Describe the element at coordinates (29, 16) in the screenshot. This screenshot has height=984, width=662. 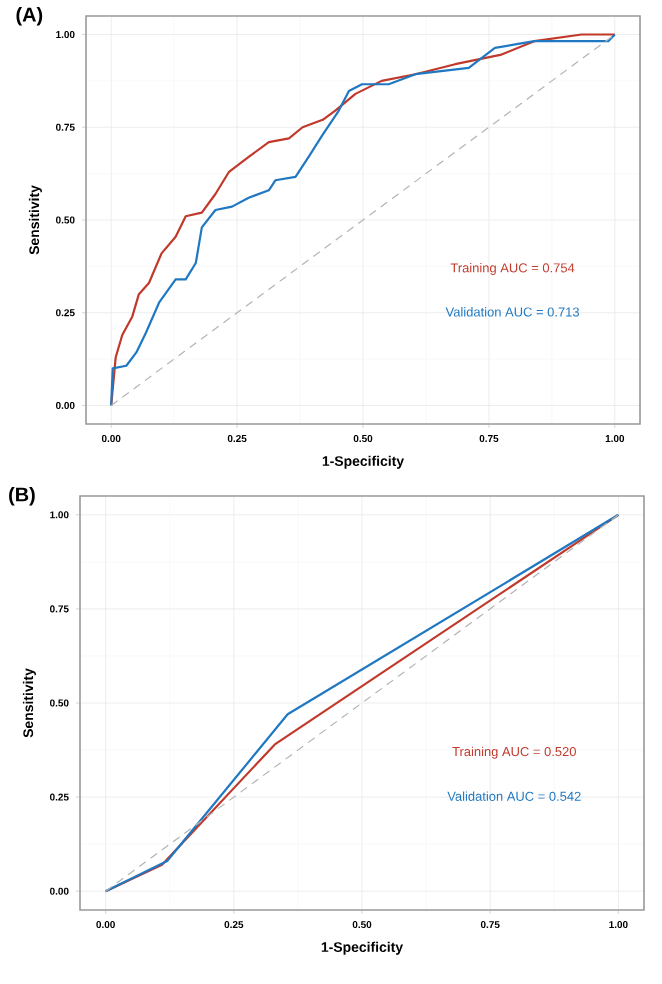
I see `chart-title: (A)` at that location.